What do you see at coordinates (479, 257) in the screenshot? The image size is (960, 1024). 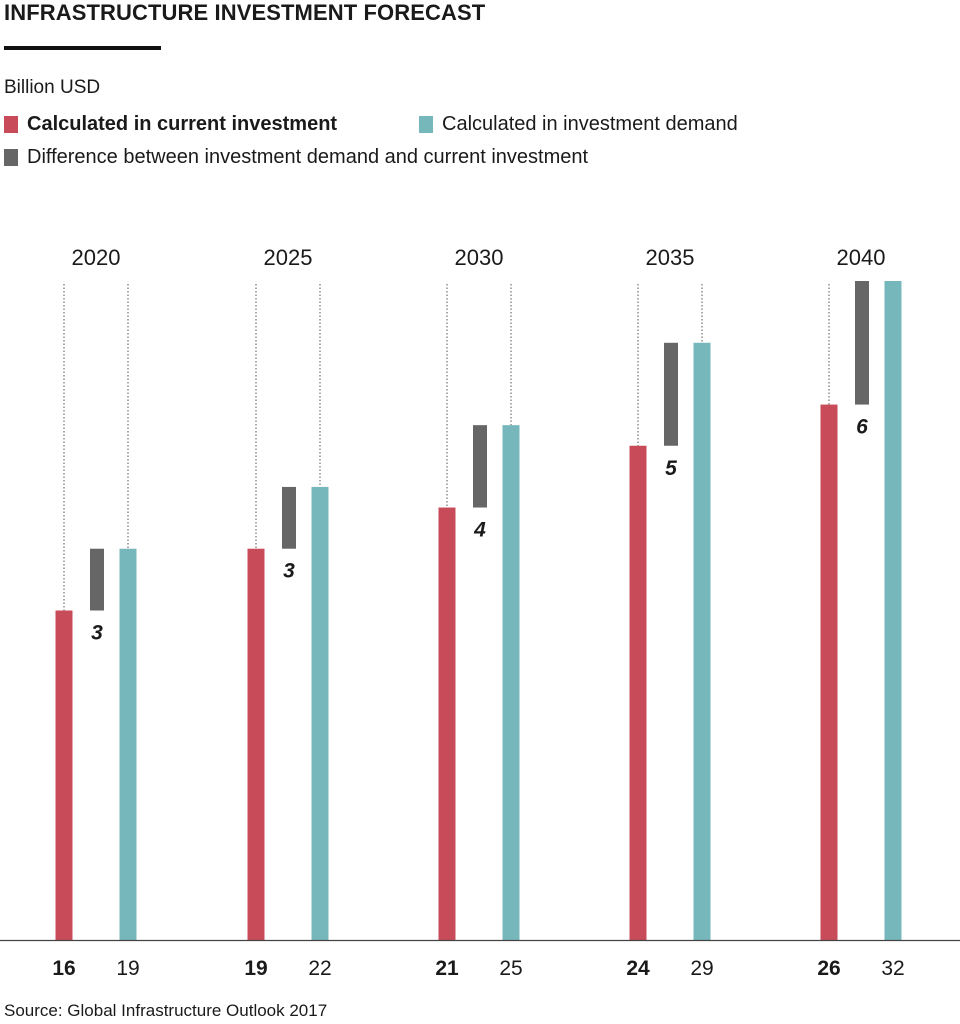 I see `category-label: 2030` at bounding box center [479, 257].